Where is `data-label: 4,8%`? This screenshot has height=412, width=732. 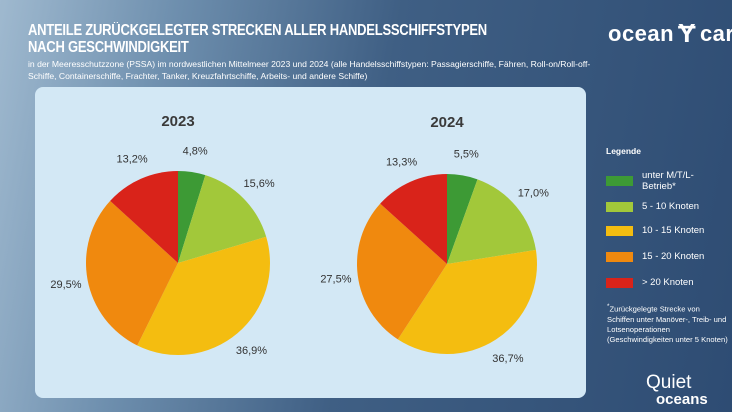 data-label: 4,8% is located at coordinates (195, 151).